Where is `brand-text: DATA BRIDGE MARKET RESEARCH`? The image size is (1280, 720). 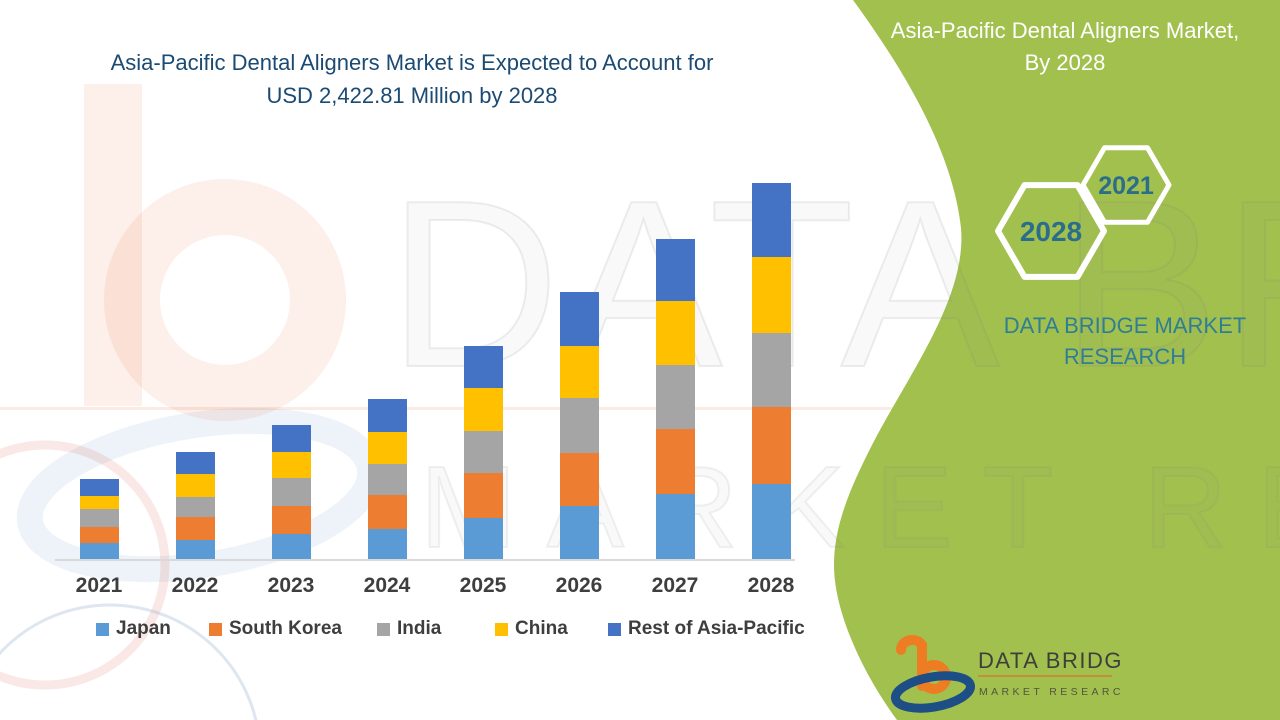
brand-text: DATA BRIDGE MARKET RESEARCH is located at coordinates (1119, 341).